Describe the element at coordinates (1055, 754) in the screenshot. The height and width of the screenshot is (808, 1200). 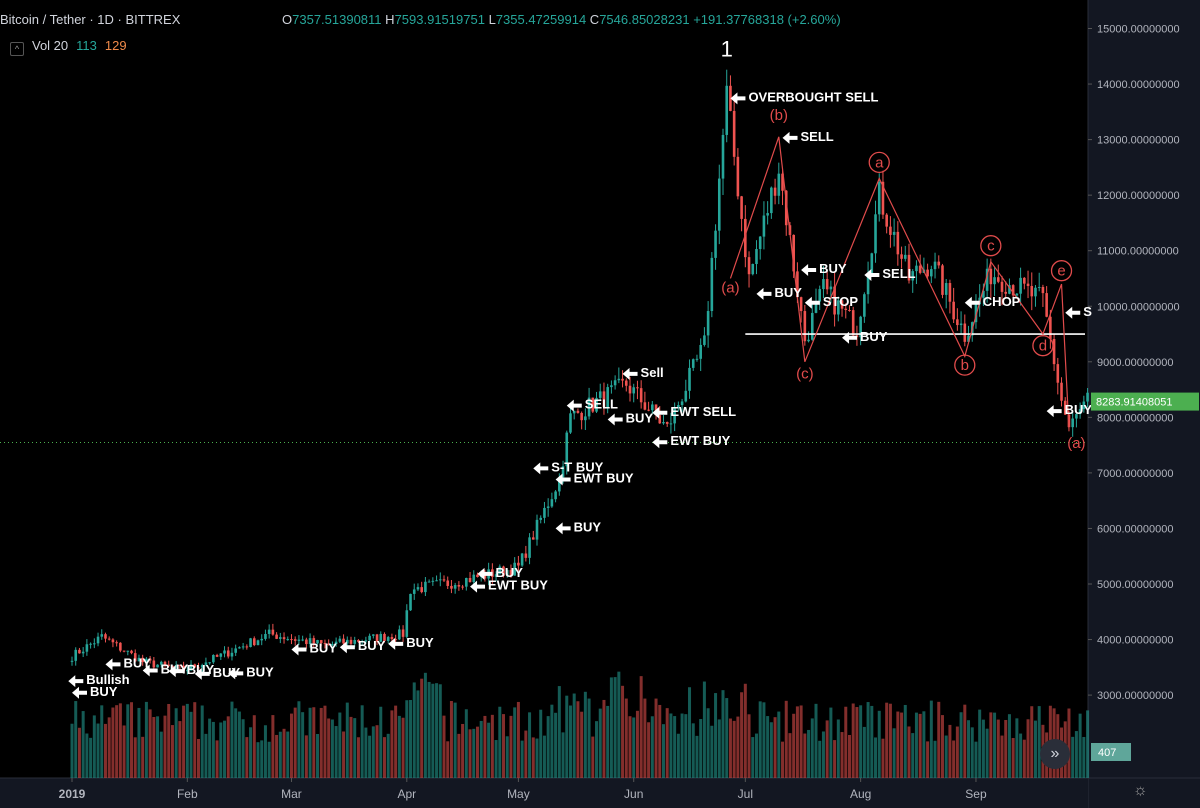
I see `double-chevron-right-icon: »` at that location.